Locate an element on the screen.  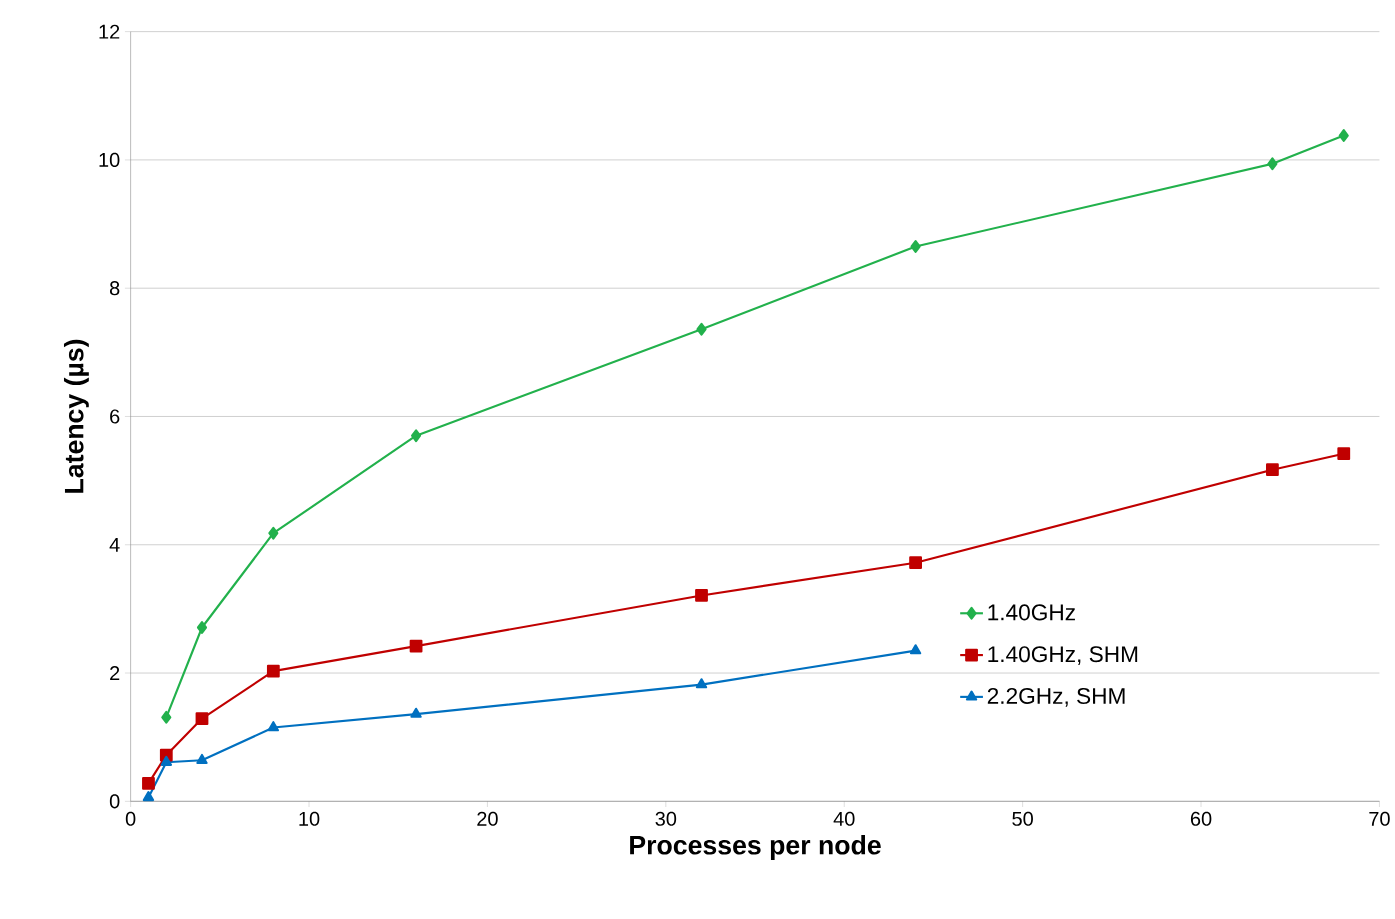
y-tick-label: 8 is located at coordinates (114, 288).